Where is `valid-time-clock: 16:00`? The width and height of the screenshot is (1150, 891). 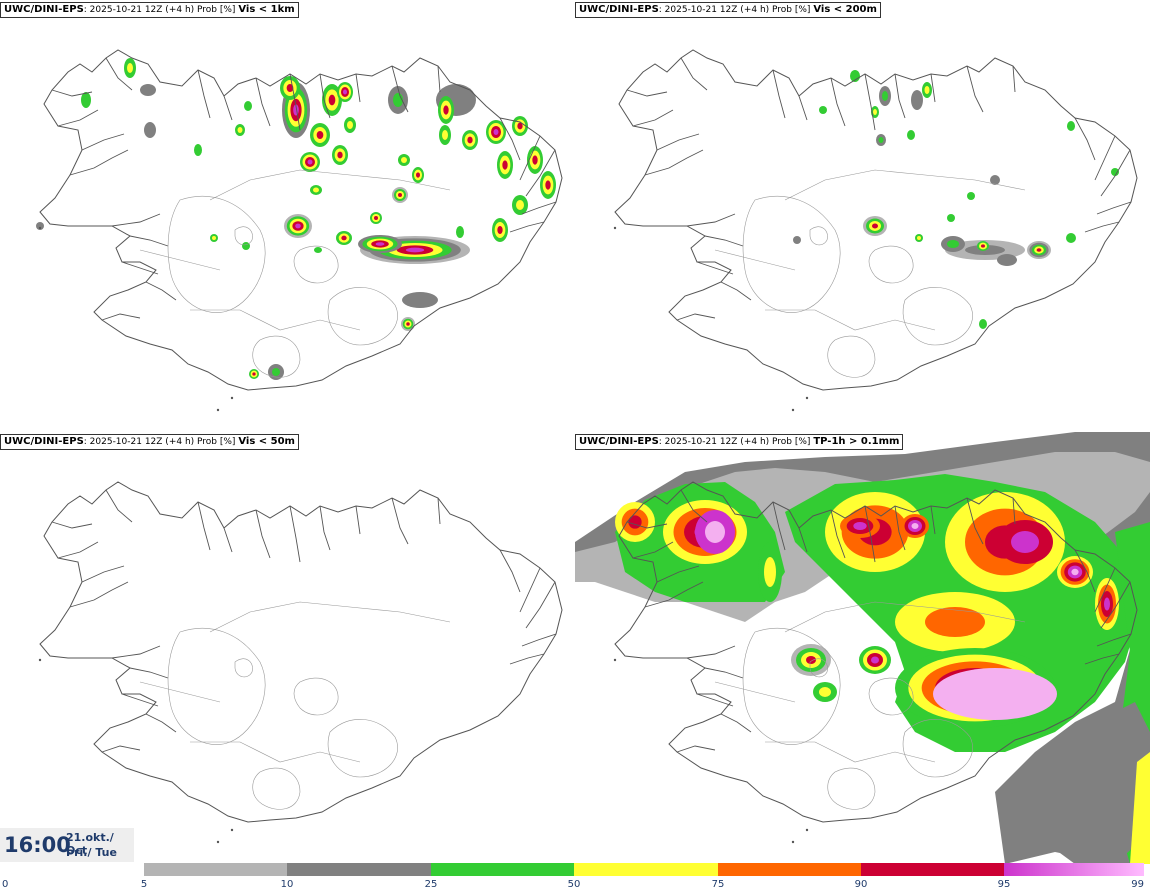
valid-time-clock: 16:00 is located at coordinates (37, 845).